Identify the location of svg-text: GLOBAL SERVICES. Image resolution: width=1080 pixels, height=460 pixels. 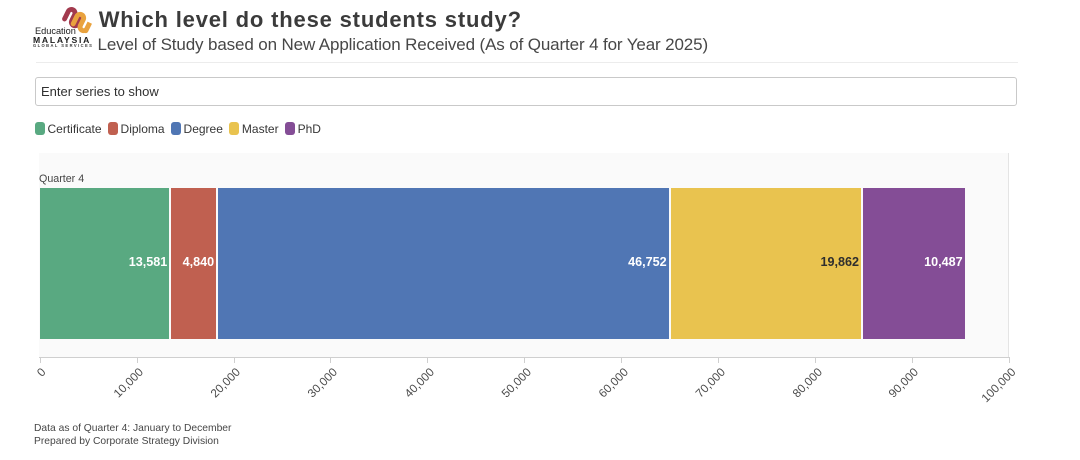
(63, 45).